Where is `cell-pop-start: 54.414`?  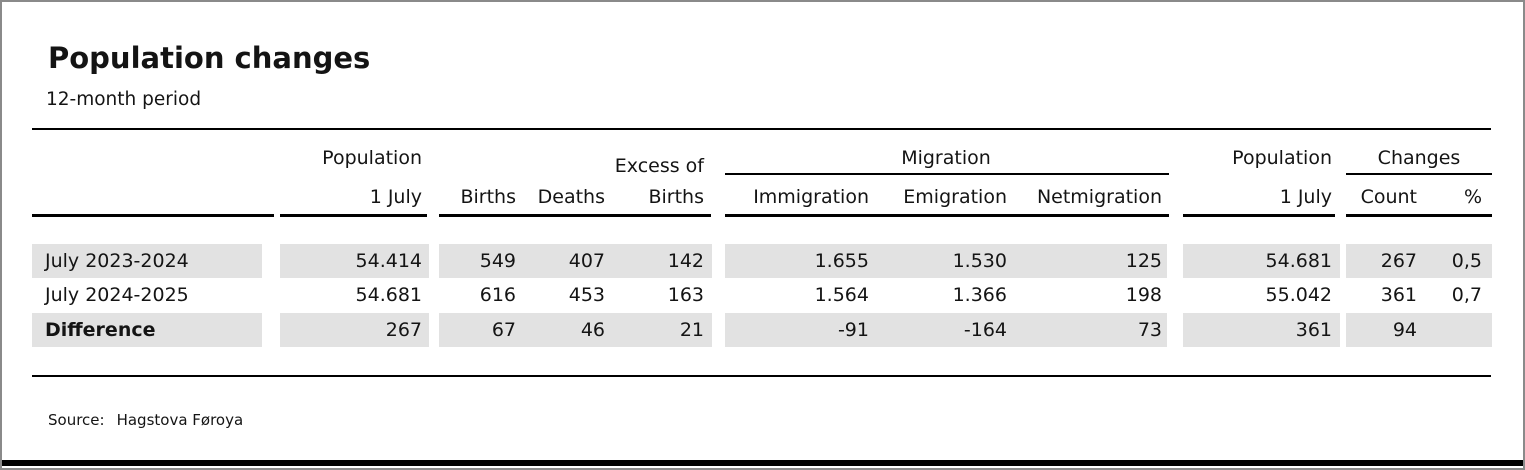 cell-pop-start: 54.414 is located at coordinates (354, 261).